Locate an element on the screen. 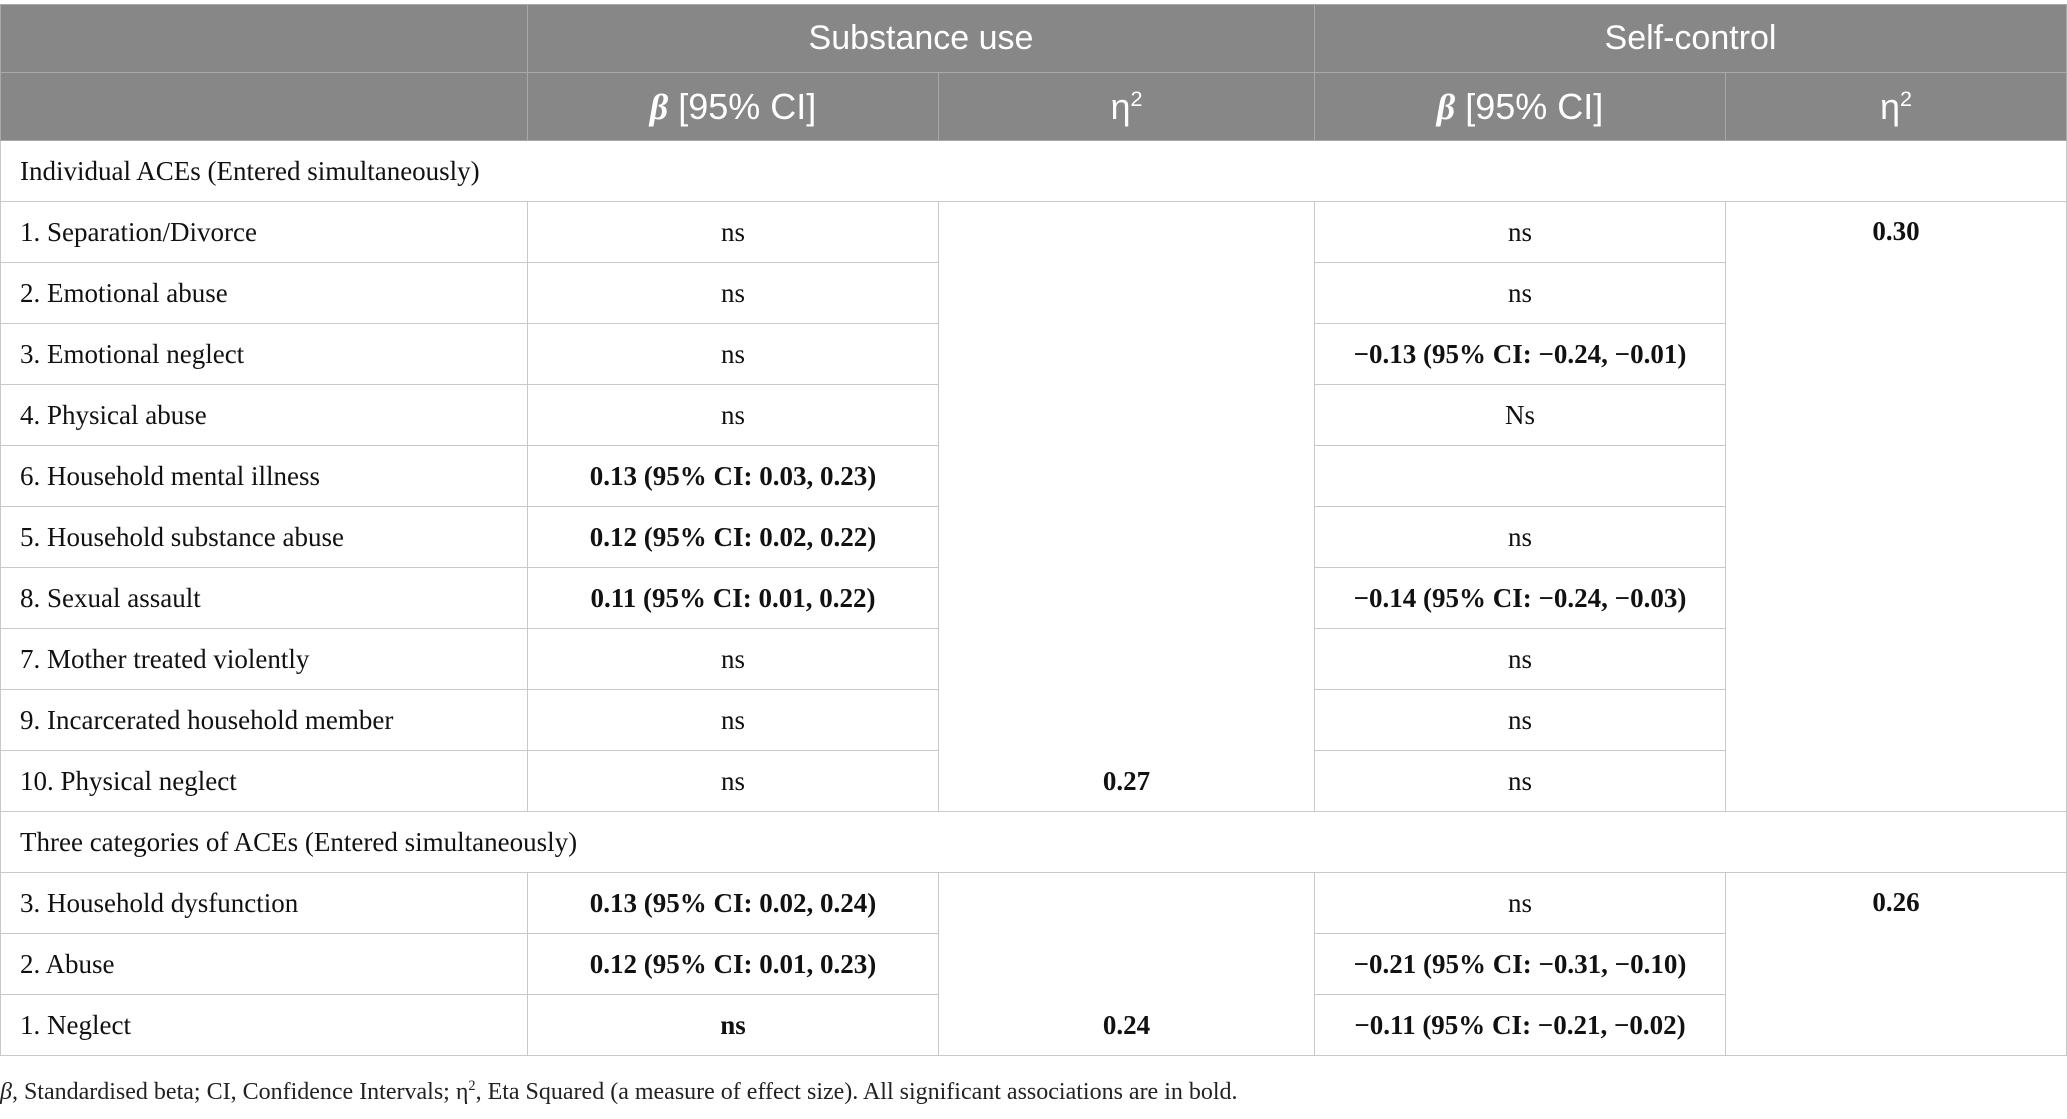 The height and width of the screenshot is (1119, 2067). header-self-control: Self-control is located at coordinates (1690, 38).